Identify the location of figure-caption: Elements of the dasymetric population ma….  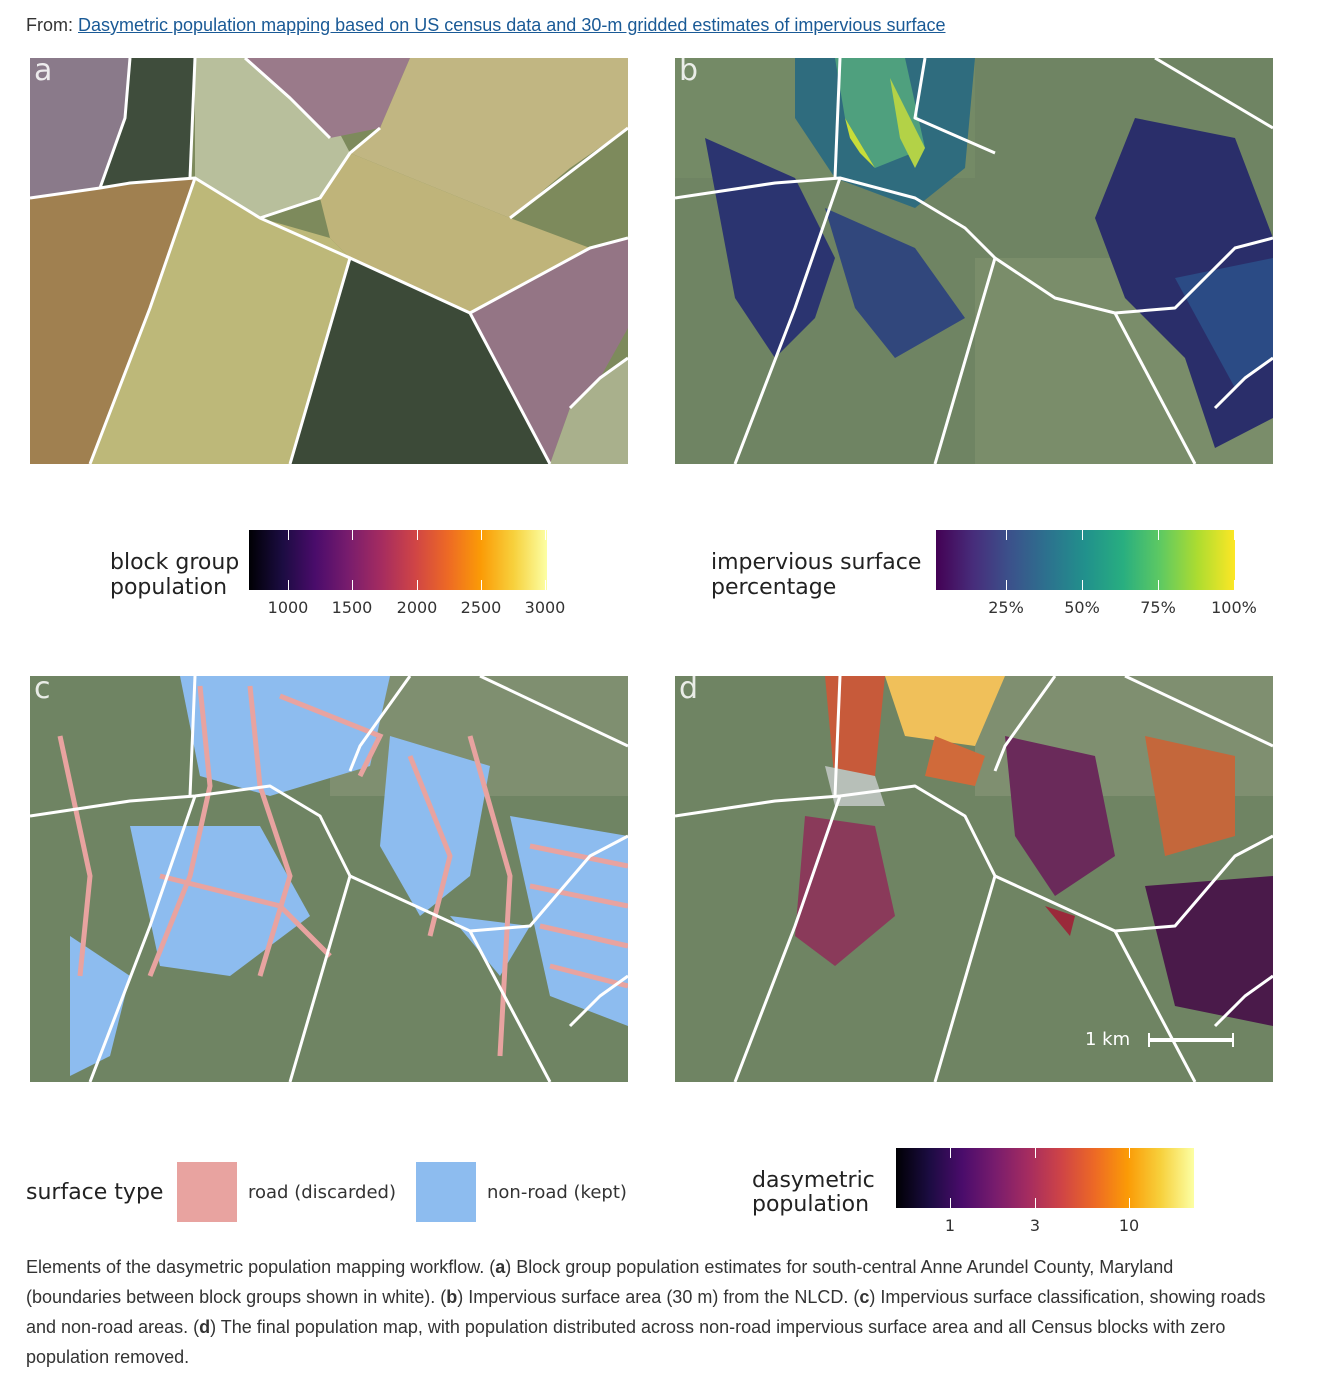
(646, 1312).